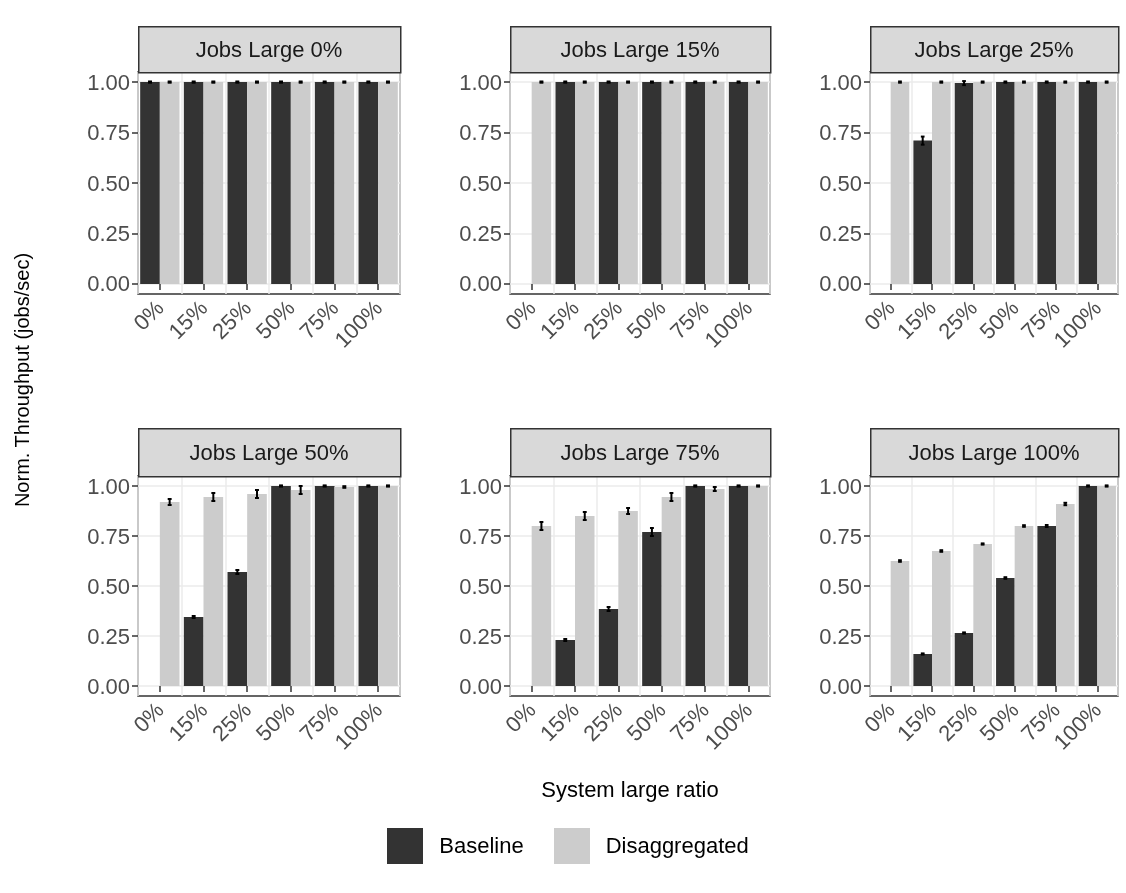 Image resolution: width=1126 pixels, height=893 pixels. Describe the element at coordinates (677, 846) in the screenshot. I see `legend-label: Disaggregated` at that location.